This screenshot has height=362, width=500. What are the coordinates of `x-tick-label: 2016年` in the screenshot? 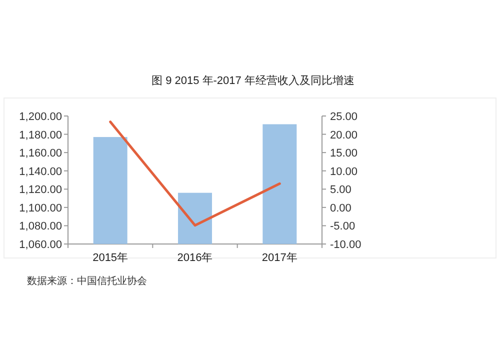 It's located at (195, 258).